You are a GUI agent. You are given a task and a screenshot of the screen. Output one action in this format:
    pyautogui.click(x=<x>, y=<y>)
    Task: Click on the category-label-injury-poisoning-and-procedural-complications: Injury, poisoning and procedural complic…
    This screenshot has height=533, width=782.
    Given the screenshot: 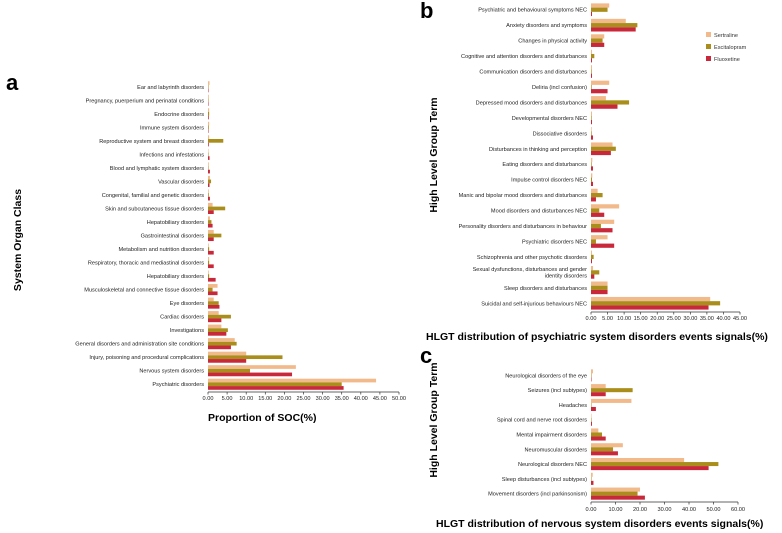 What is the action you would take?
    pyautogui.click(x=146, y=358)
    